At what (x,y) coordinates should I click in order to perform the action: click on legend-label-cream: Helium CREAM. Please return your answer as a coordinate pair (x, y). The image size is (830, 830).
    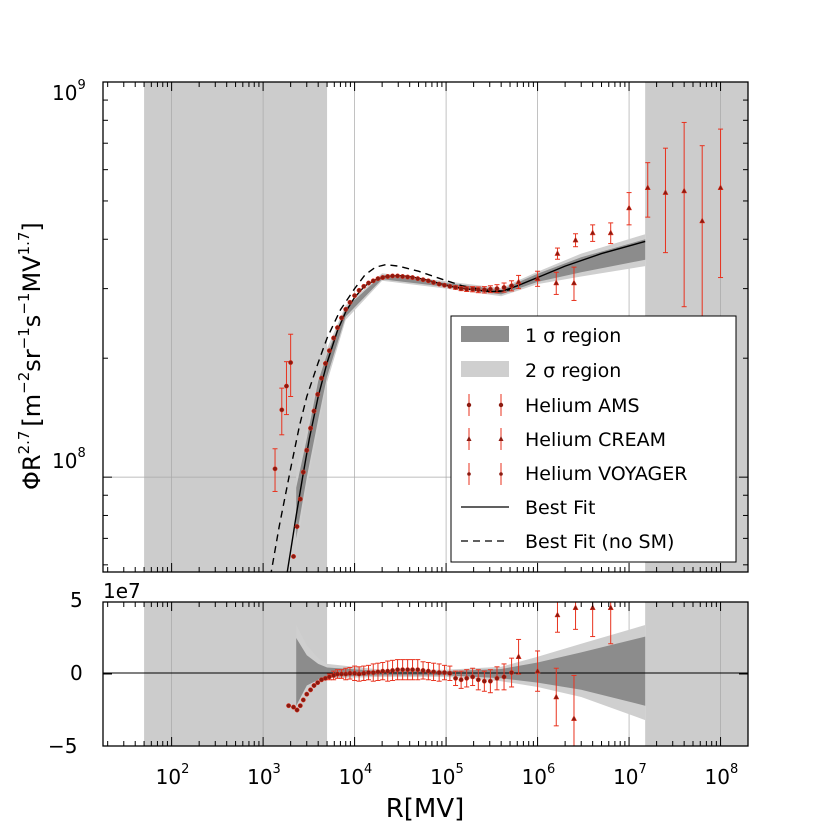
    Looking at the image, I should click on (595, 440).